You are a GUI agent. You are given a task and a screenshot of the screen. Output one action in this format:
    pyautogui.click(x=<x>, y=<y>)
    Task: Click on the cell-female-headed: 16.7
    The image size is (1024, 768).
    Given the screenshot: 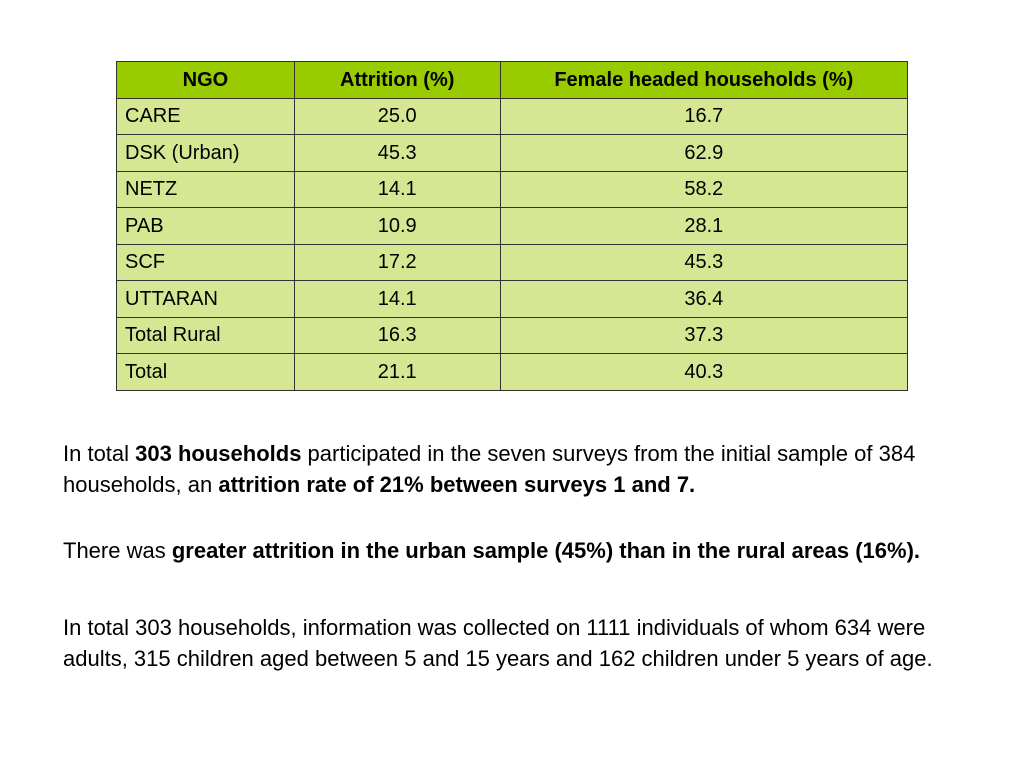 What is the action you would take?
    pyautogui.click(x=704, y=116)
    